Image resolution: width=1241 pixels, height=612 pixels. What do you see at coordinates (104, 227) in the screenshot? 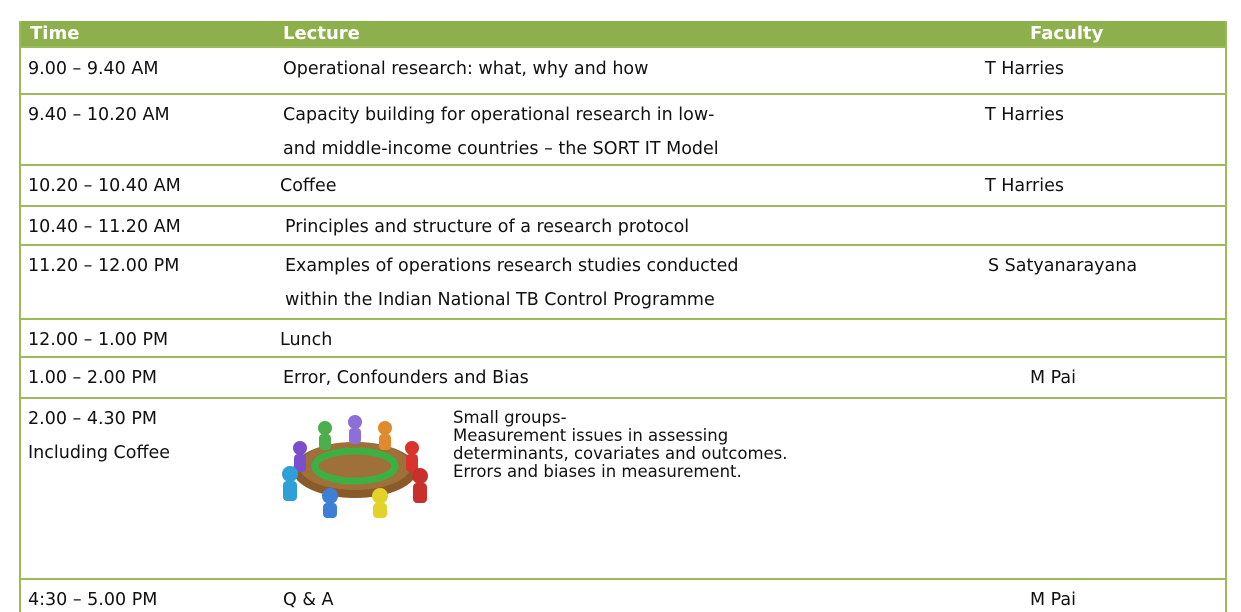
I see `time: 10.40 – 11.20 AM` at bounding box center [104, 227].